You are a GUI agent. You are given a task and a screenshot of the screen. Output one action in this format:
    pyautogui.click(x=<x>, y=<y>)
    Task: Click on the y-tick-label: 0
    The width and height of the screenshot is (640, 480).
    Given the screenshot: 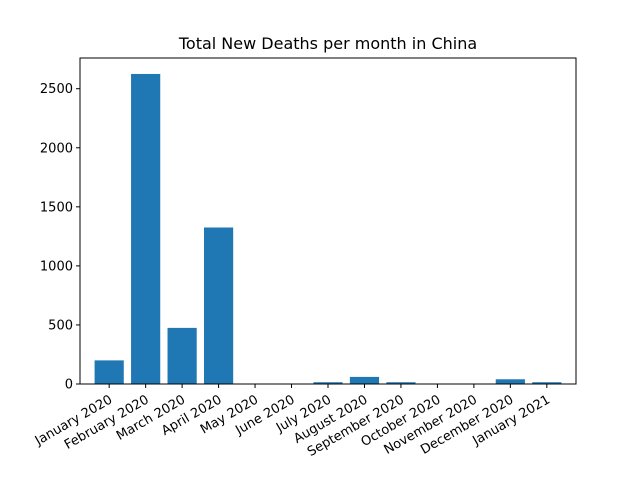 What is the action you would take?
    pyautogui.click(x=69, y=385)
    